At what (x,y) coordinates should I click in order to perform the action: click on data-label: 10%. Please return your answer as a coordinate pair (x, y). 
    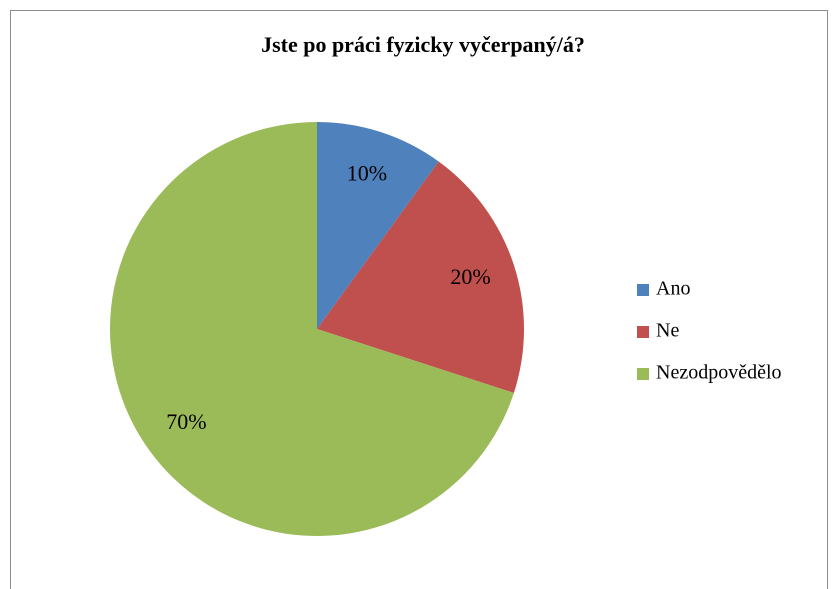
    Looking at the image, I should click on (367, 172).